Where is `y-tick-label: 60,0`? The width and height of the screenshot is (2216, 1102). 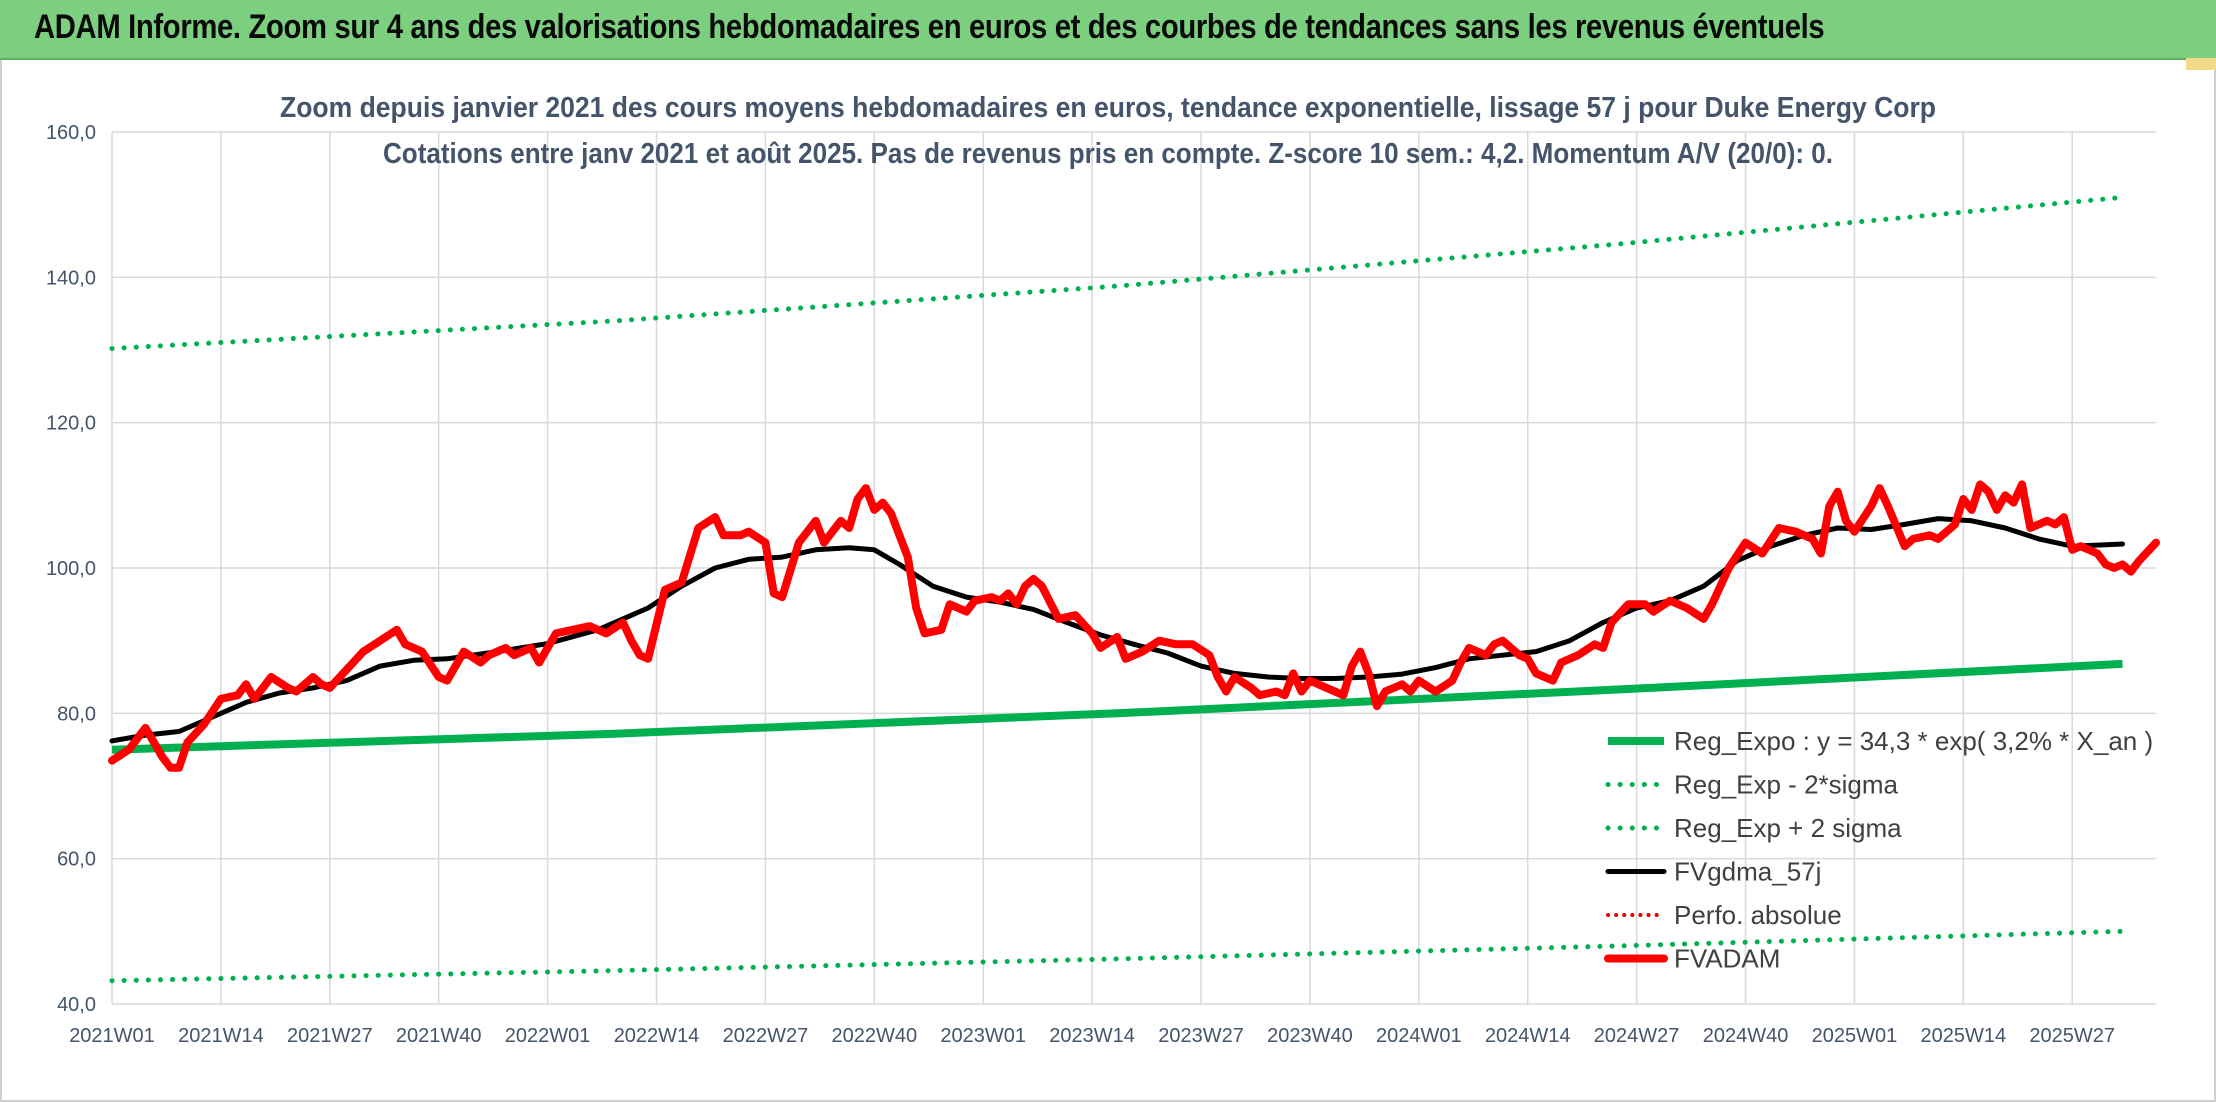
y-tick-label: 60,0 is located at coordinates (76, 860).